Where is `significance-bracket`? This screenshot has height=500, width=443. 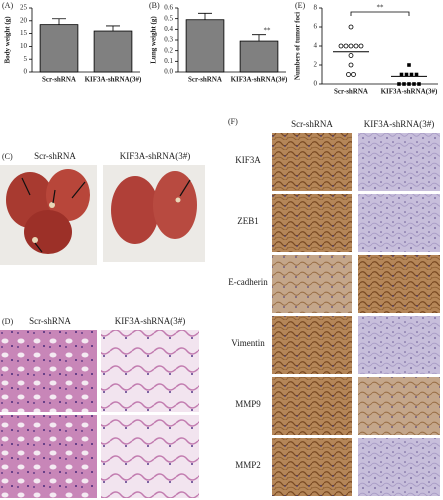 significance-bracket is located at coordinates (380, 13).